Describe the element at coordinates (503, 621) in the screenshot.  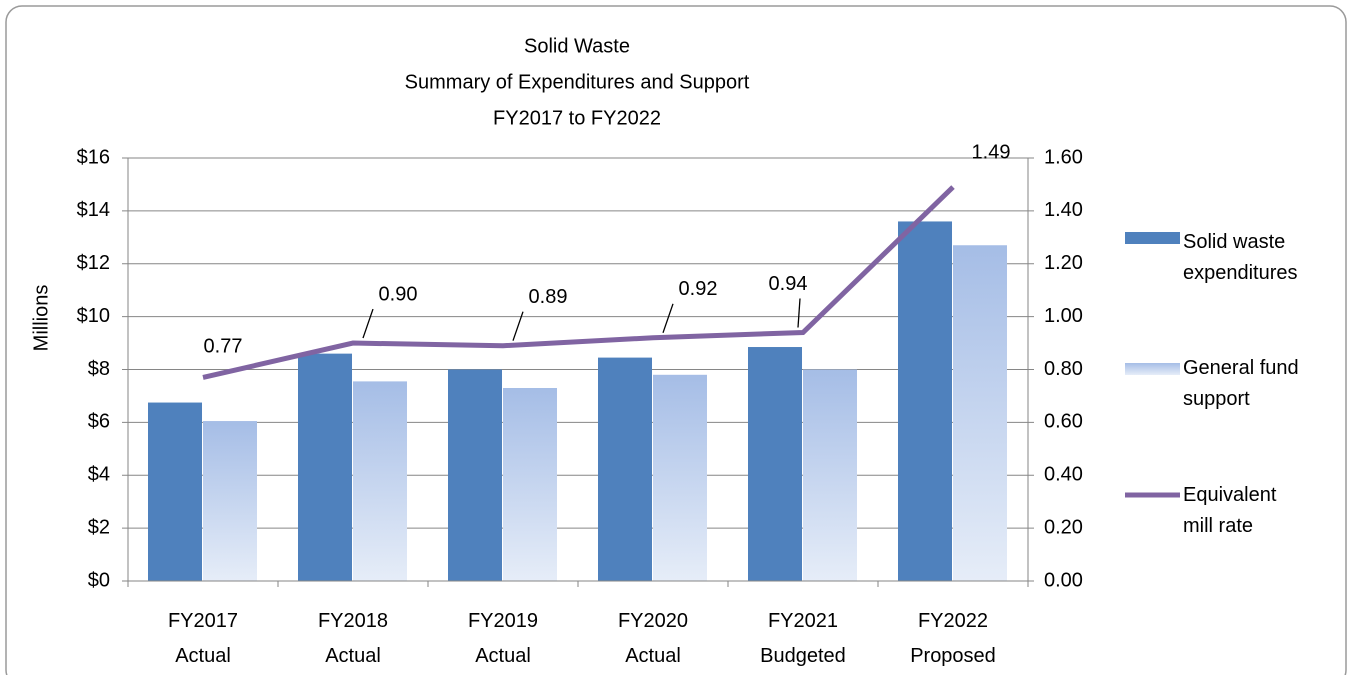
I see `x-tick-label-line: FY2019` at that location.